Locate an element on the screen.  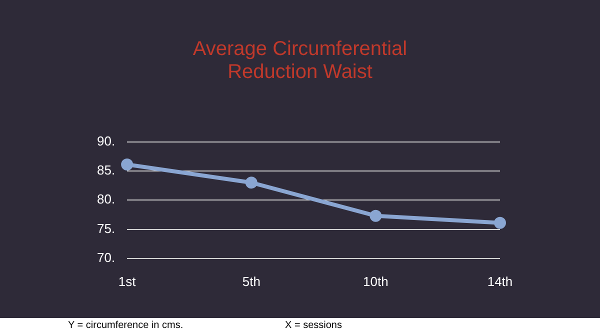
chart-title: Average Circumferential Reduction Waist is located at coordinates (300, 61).